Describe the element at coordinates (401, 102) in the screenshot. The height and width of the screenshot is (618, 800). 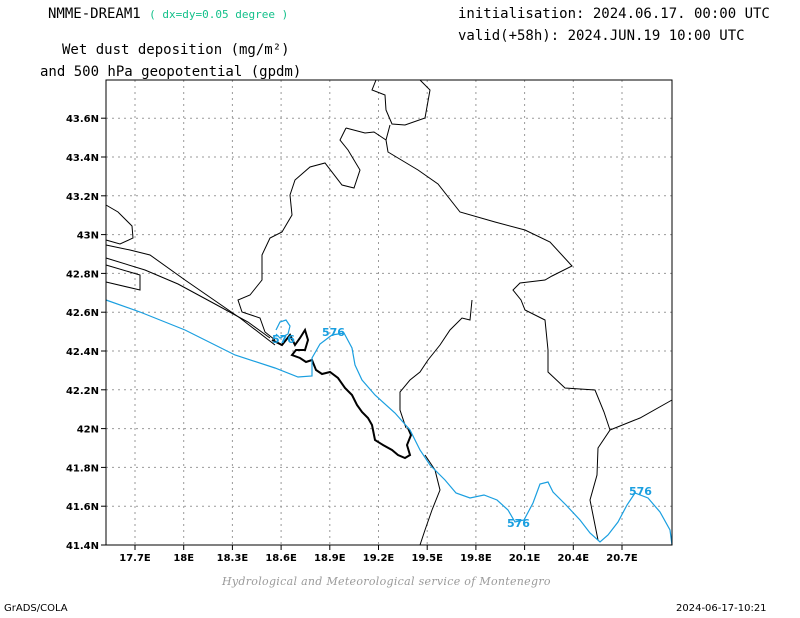
I see `border-north` at that location.